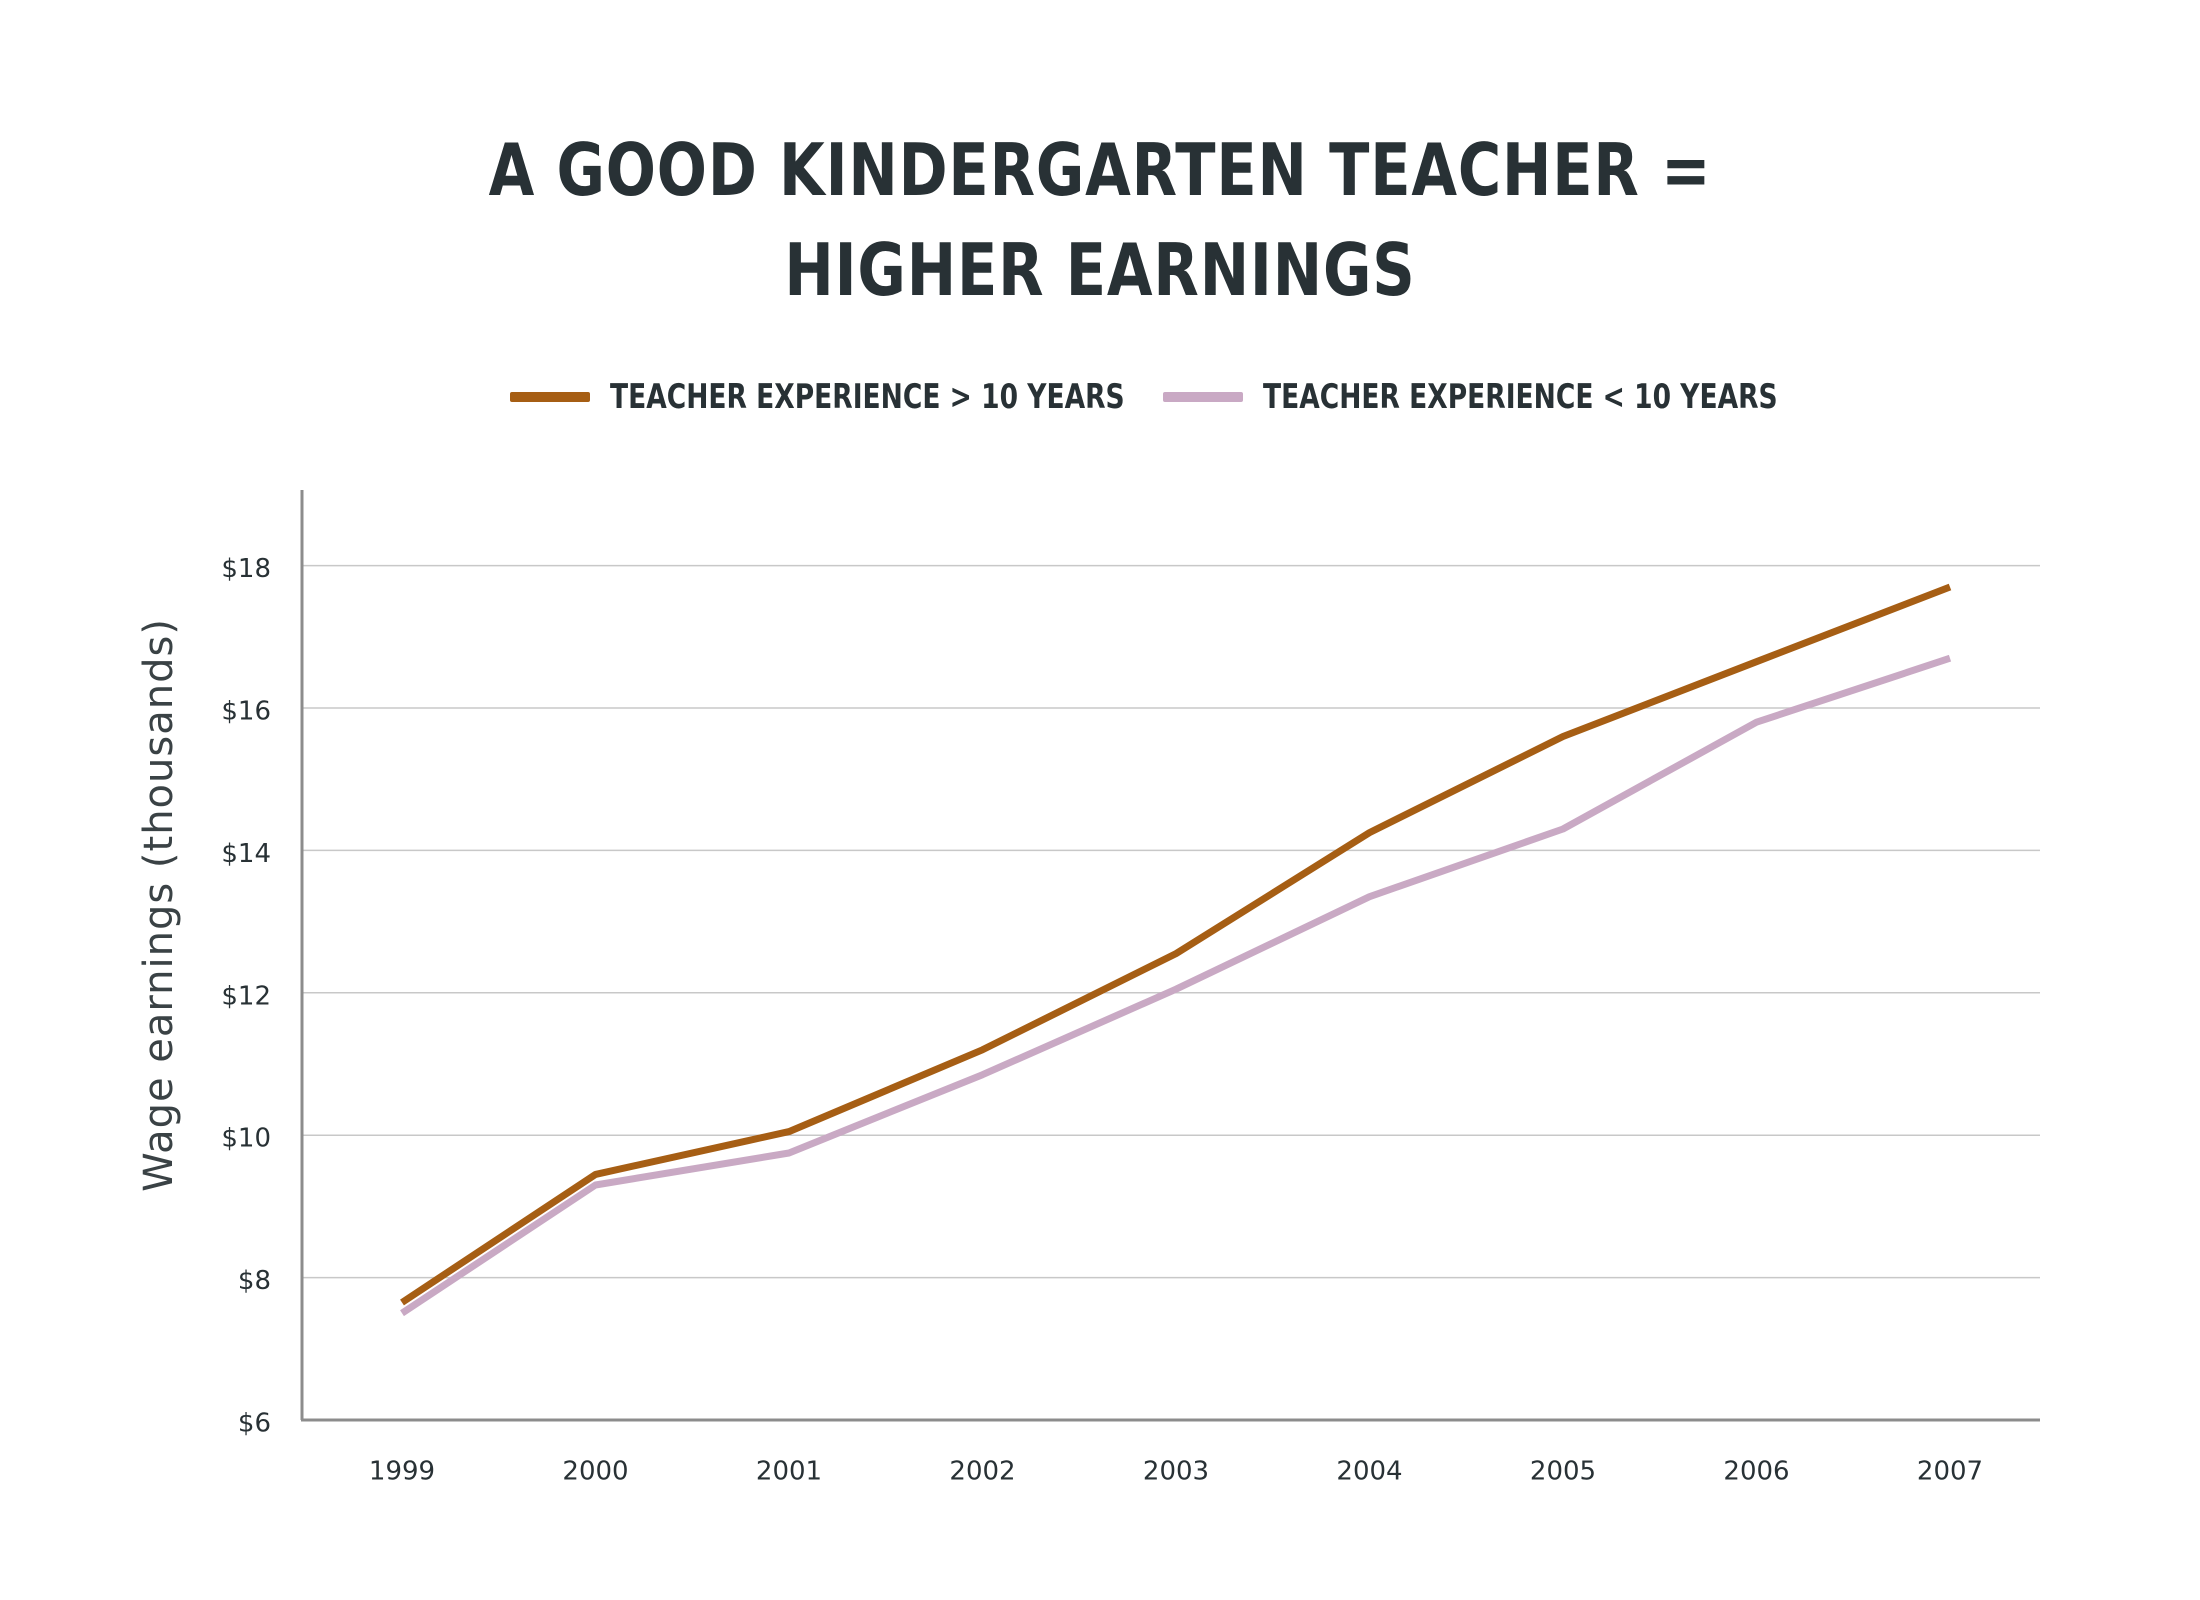 The image size is (2200, 1600). What do you see at coordinates (1369, 1472) in the screenshot?
I see `x-tick-label: 2004` at bounding box center [1369, 1472].